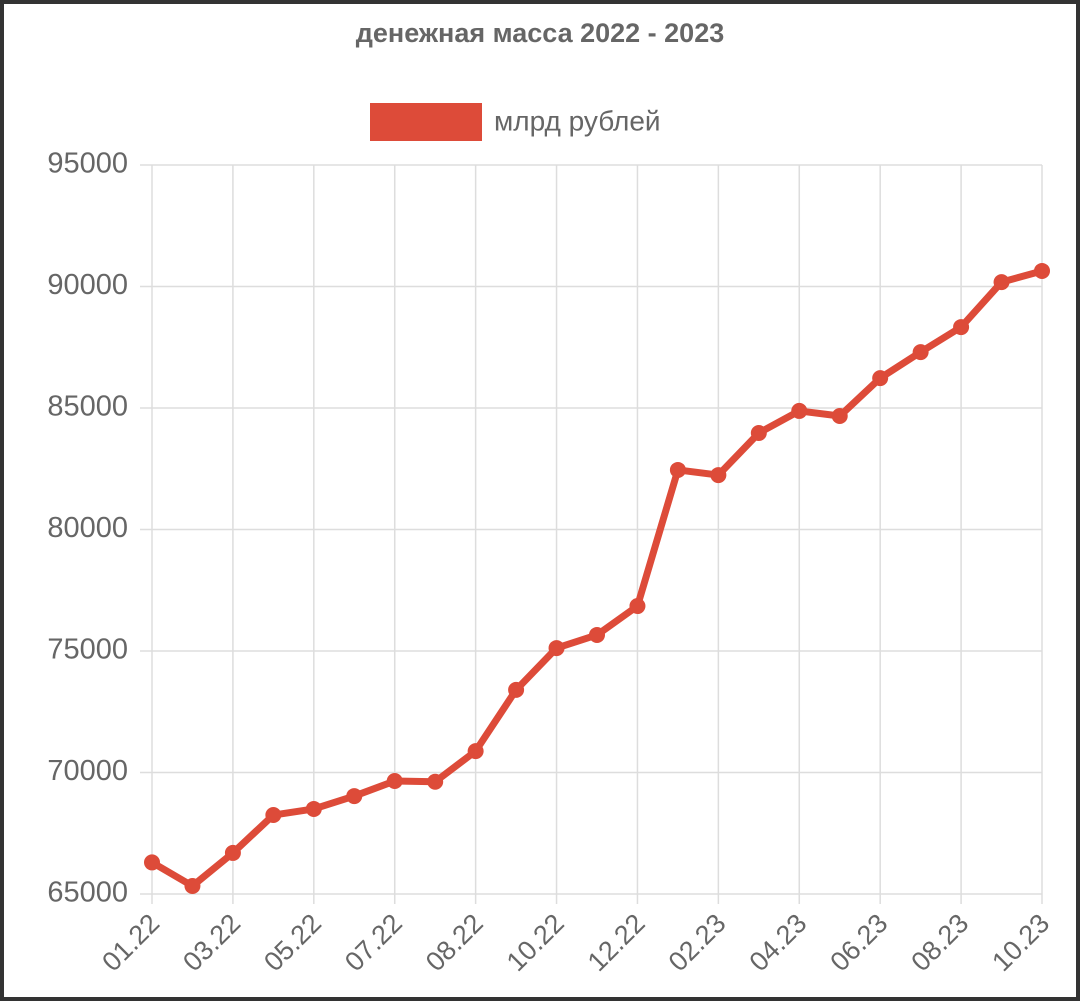 The image size is (1080, 1001). What do you see at coordinates (577, 120) in the screenshot?
I see `legend-label: млрд рублей` at bounding box center [577, 120].